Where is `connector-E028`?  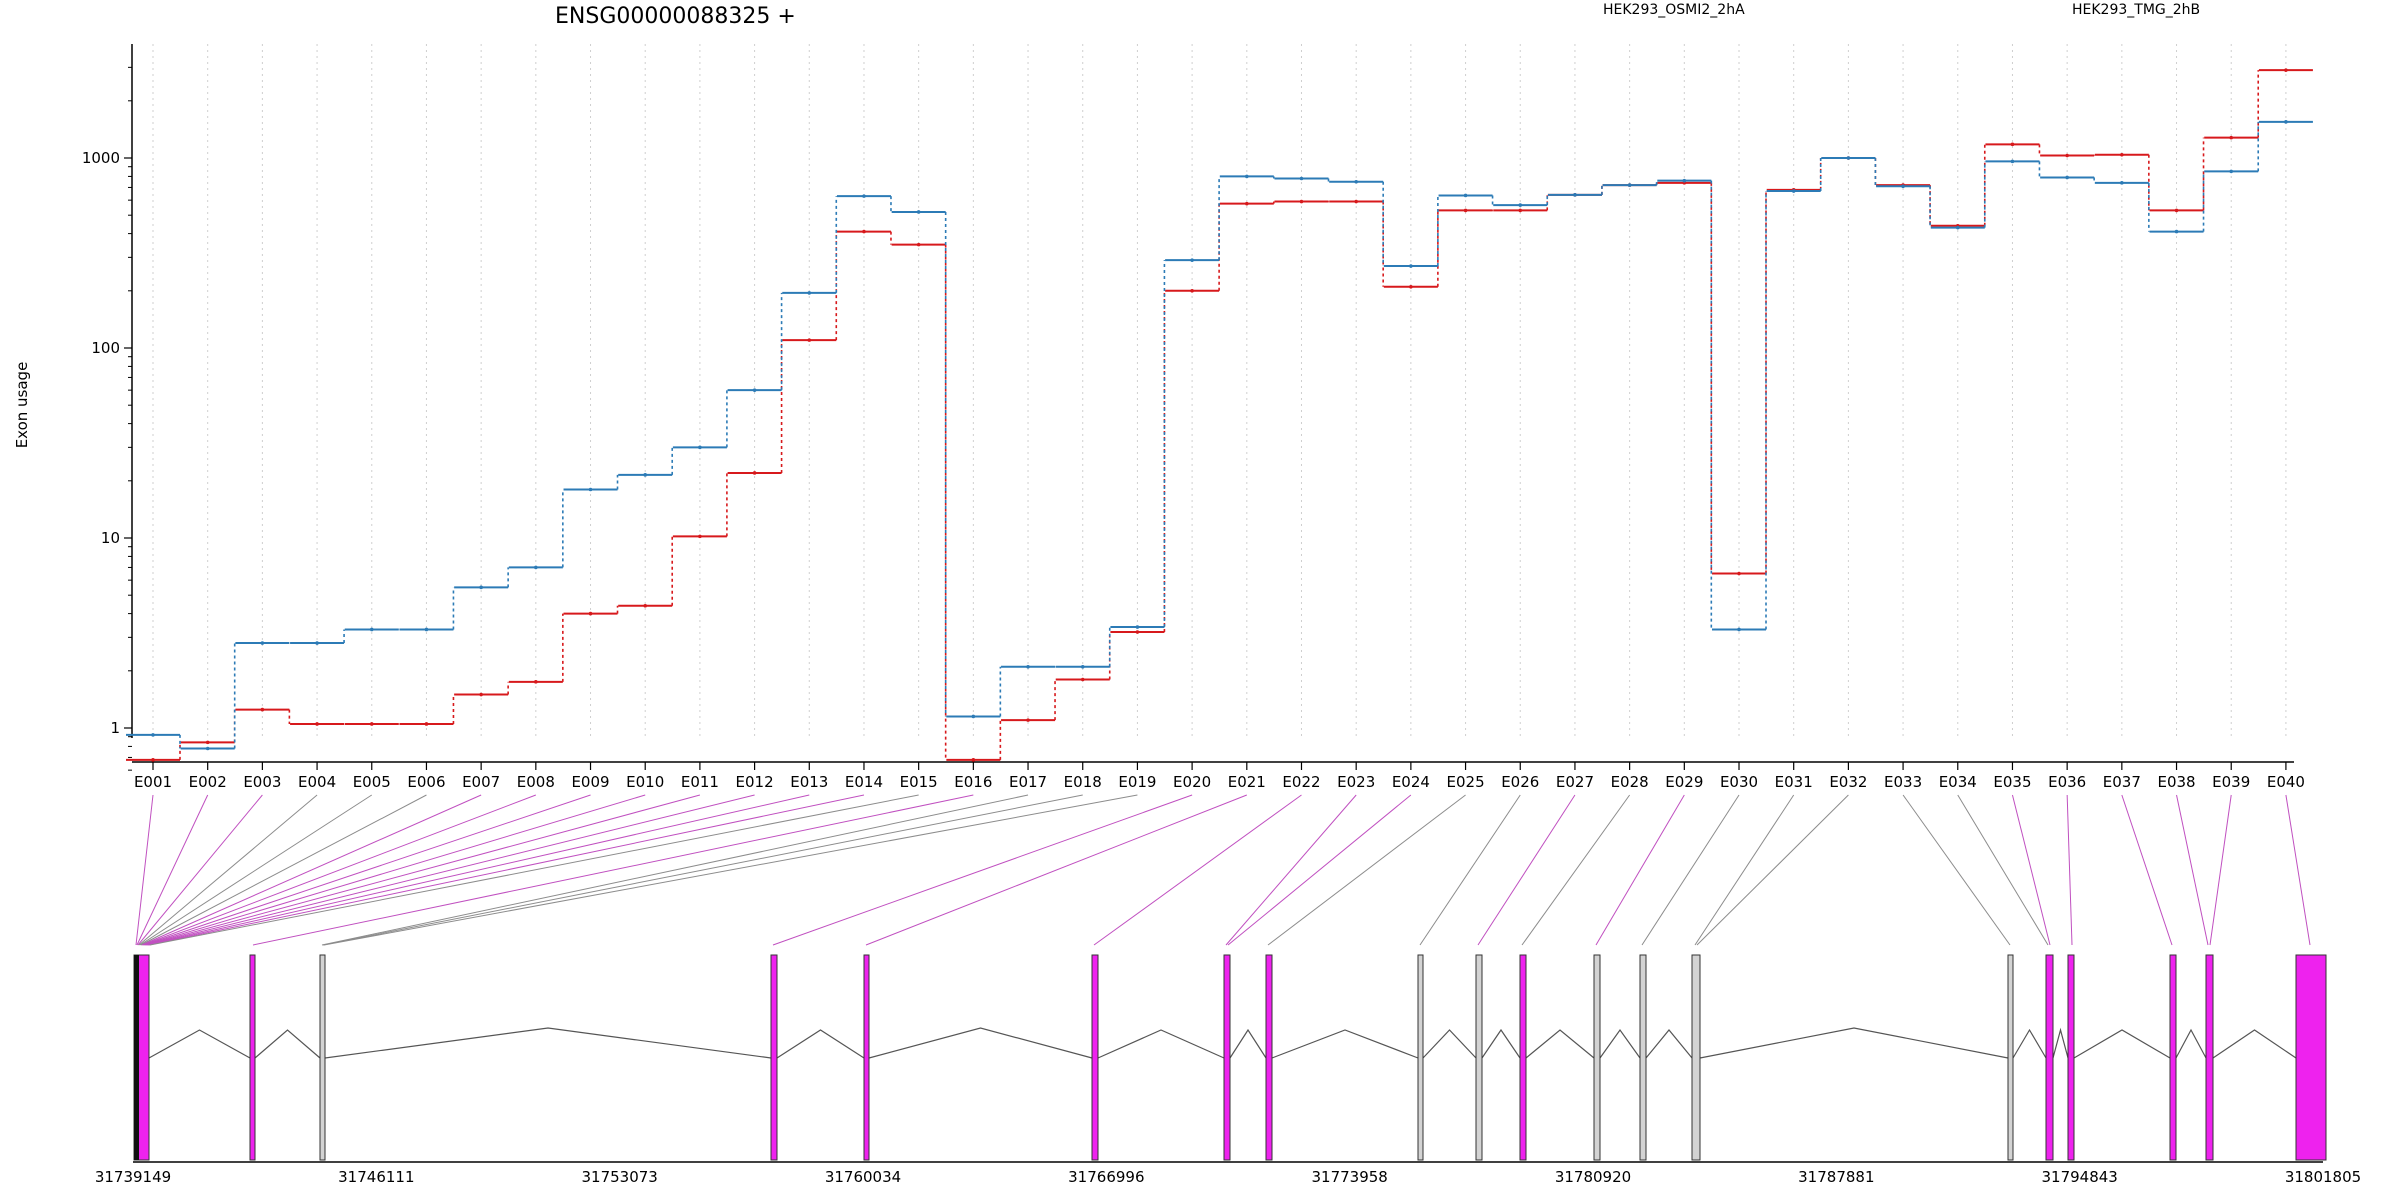
connector-E028 is located at coordinates (1576, 870).